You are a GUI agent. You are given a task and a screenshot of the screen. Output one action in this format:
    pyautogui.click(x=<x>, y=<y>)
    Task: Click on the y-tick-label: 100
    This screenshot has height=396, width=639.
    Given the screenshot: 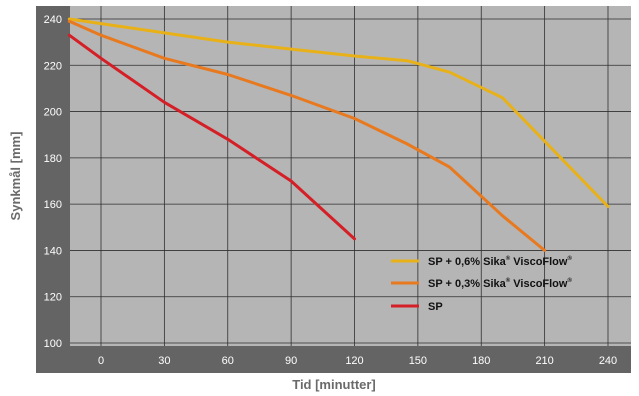 What is the action you would take?
    pyautogui.click(x=53, y=344)
    